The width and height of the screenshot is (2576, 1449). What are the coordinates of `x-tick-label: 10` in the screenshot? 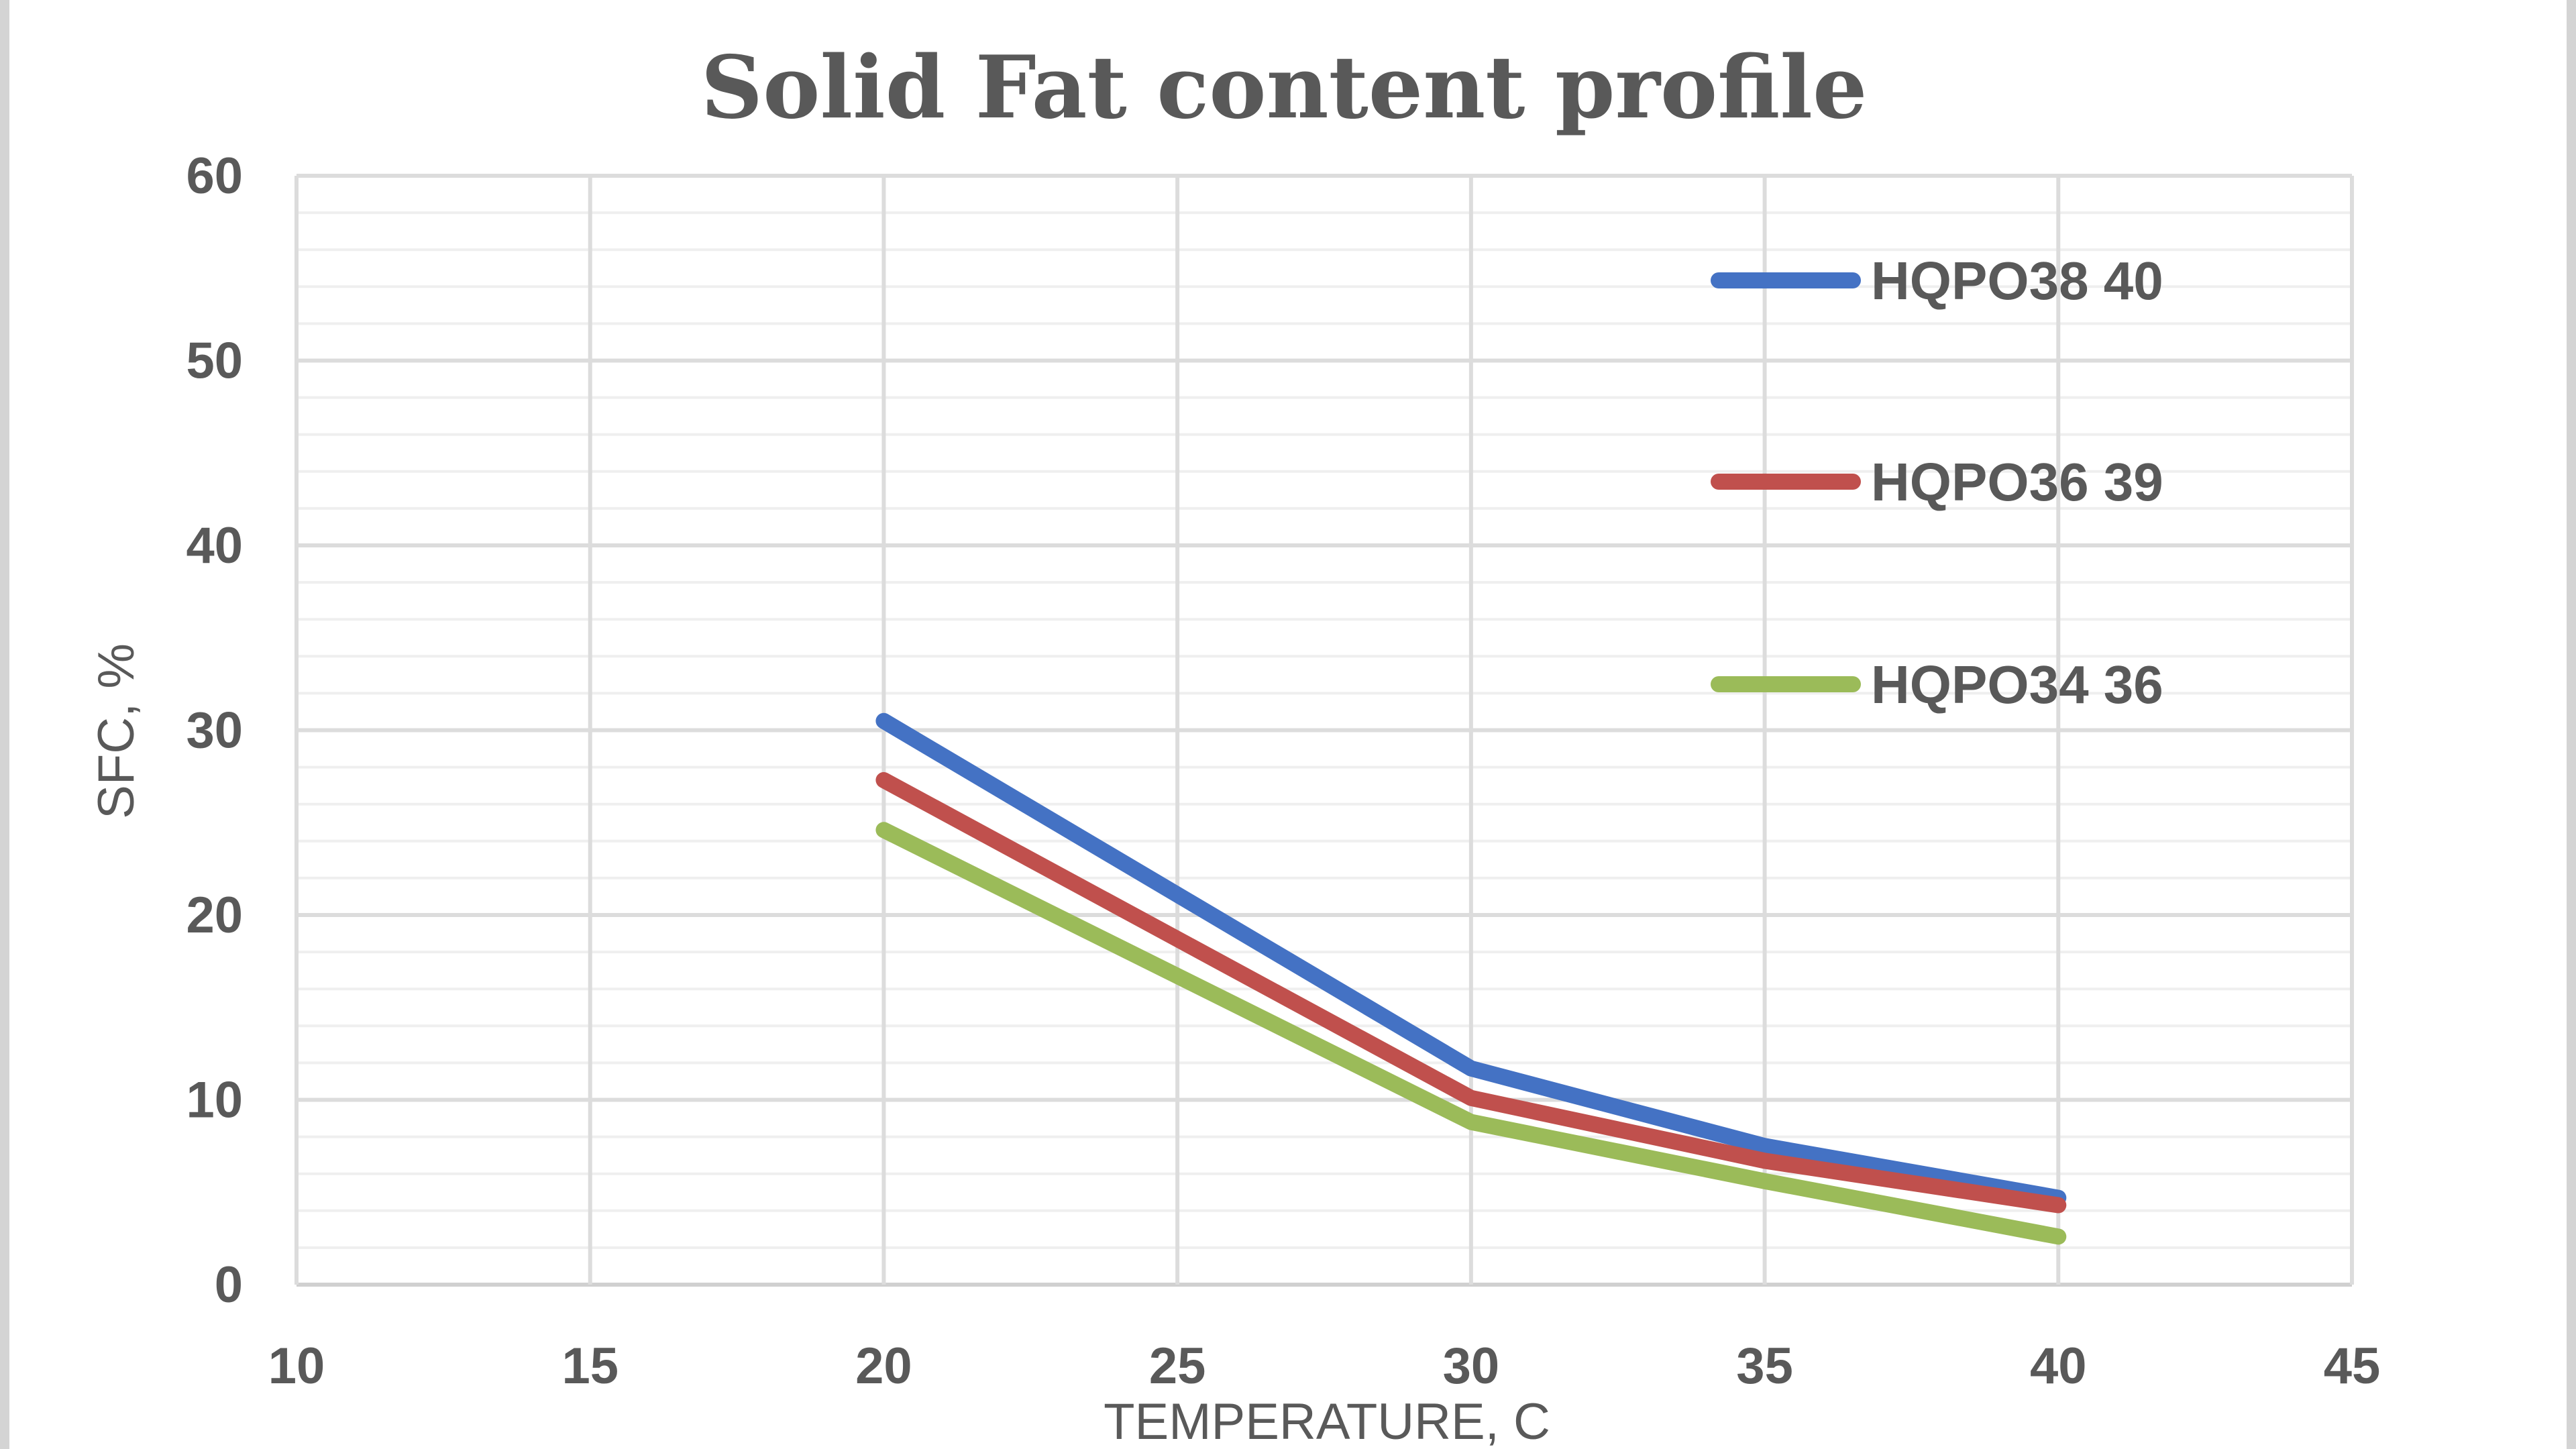 It's located at (296, 1366).